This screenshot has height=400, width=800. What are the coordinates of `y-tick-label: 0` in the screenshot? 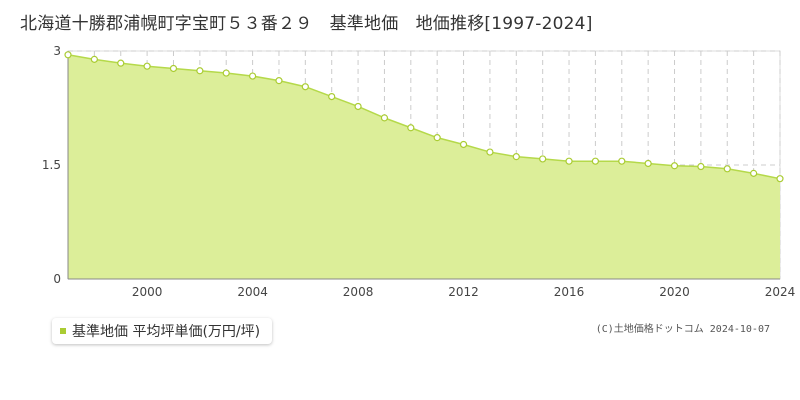 It's located at (57, 279).